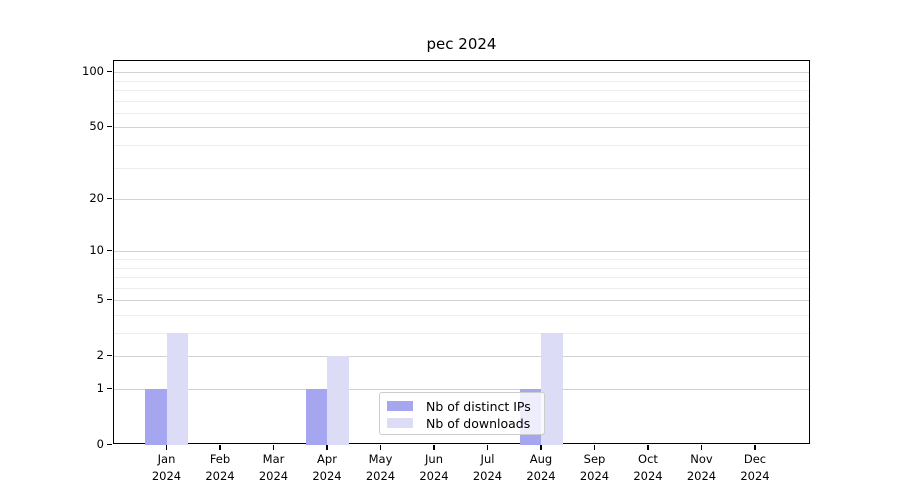 Image resolution: width=900 pixels, height=500 pixels. I want to click on y-tick-label: 10, so click(96, 250).